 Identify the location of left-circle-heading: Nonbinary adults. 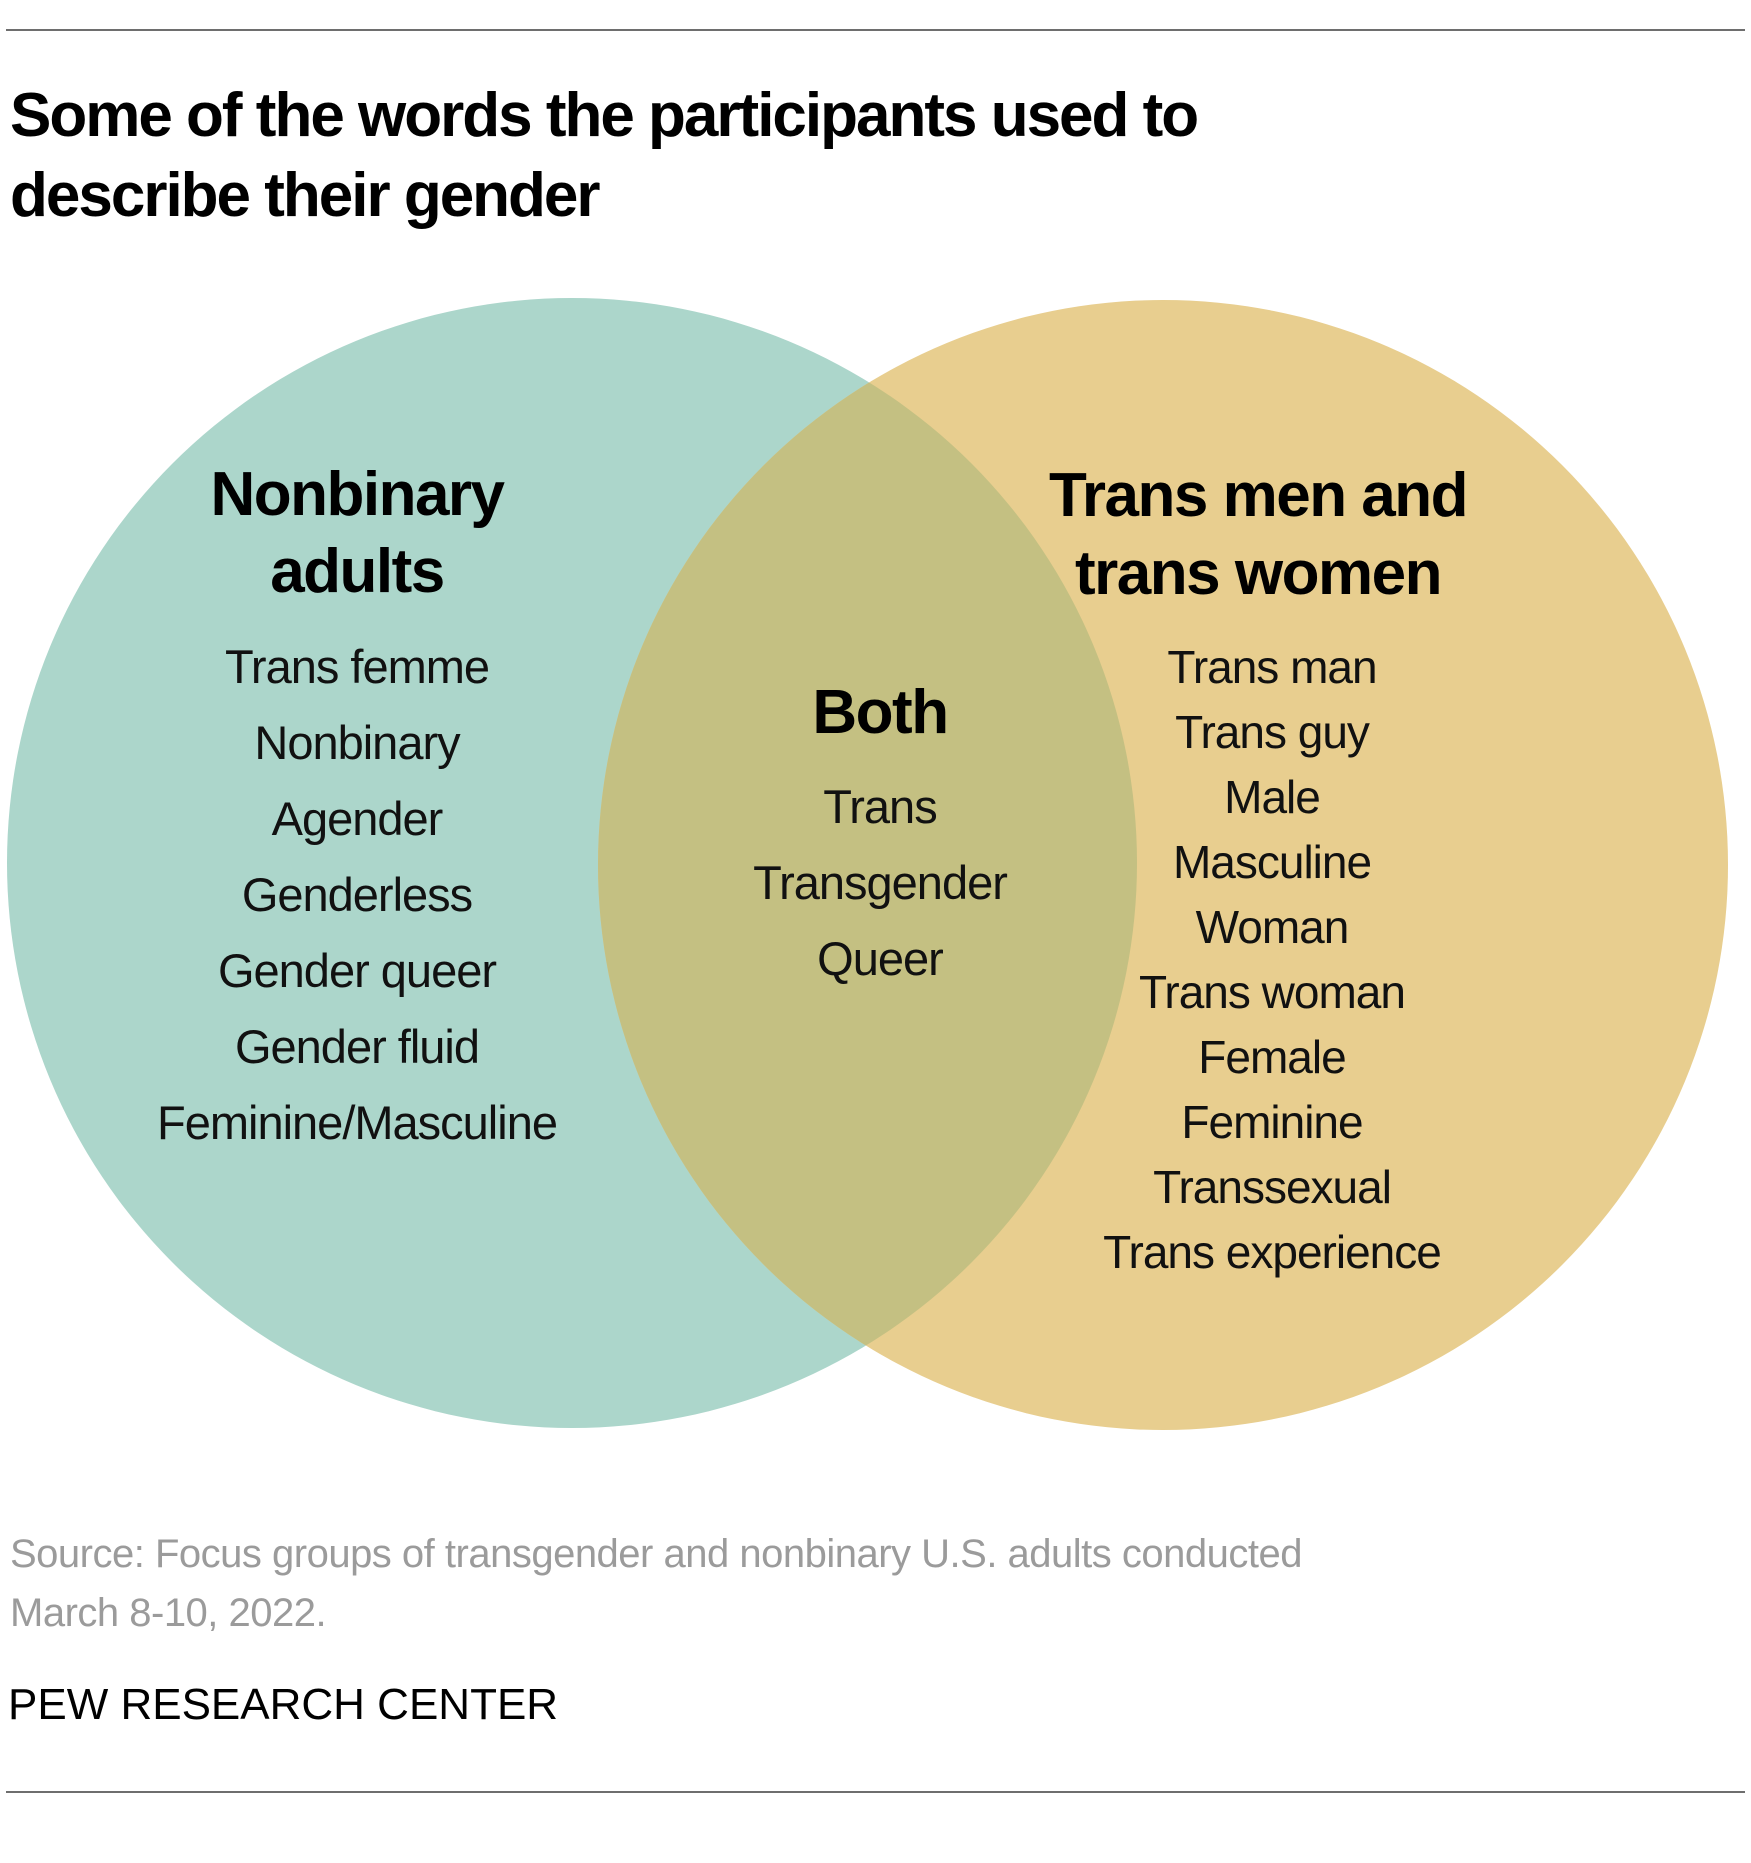
(357, 533).